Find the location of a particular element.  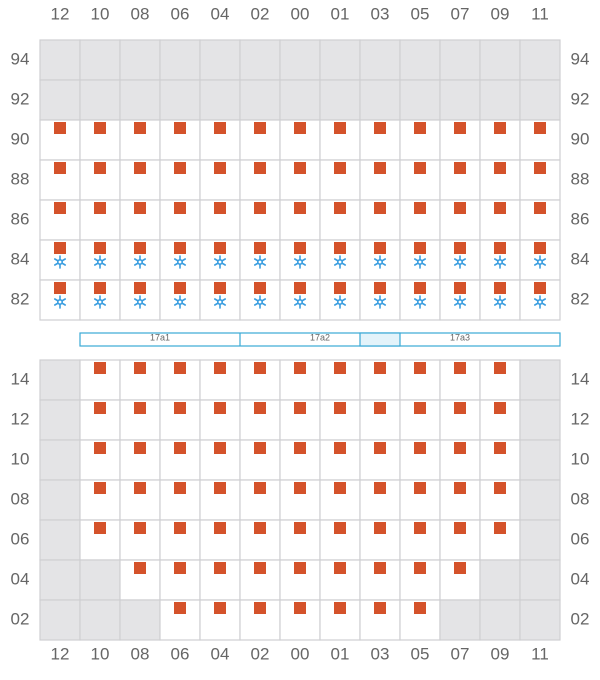

row-label: 88 is located at coordinates (580, 178).